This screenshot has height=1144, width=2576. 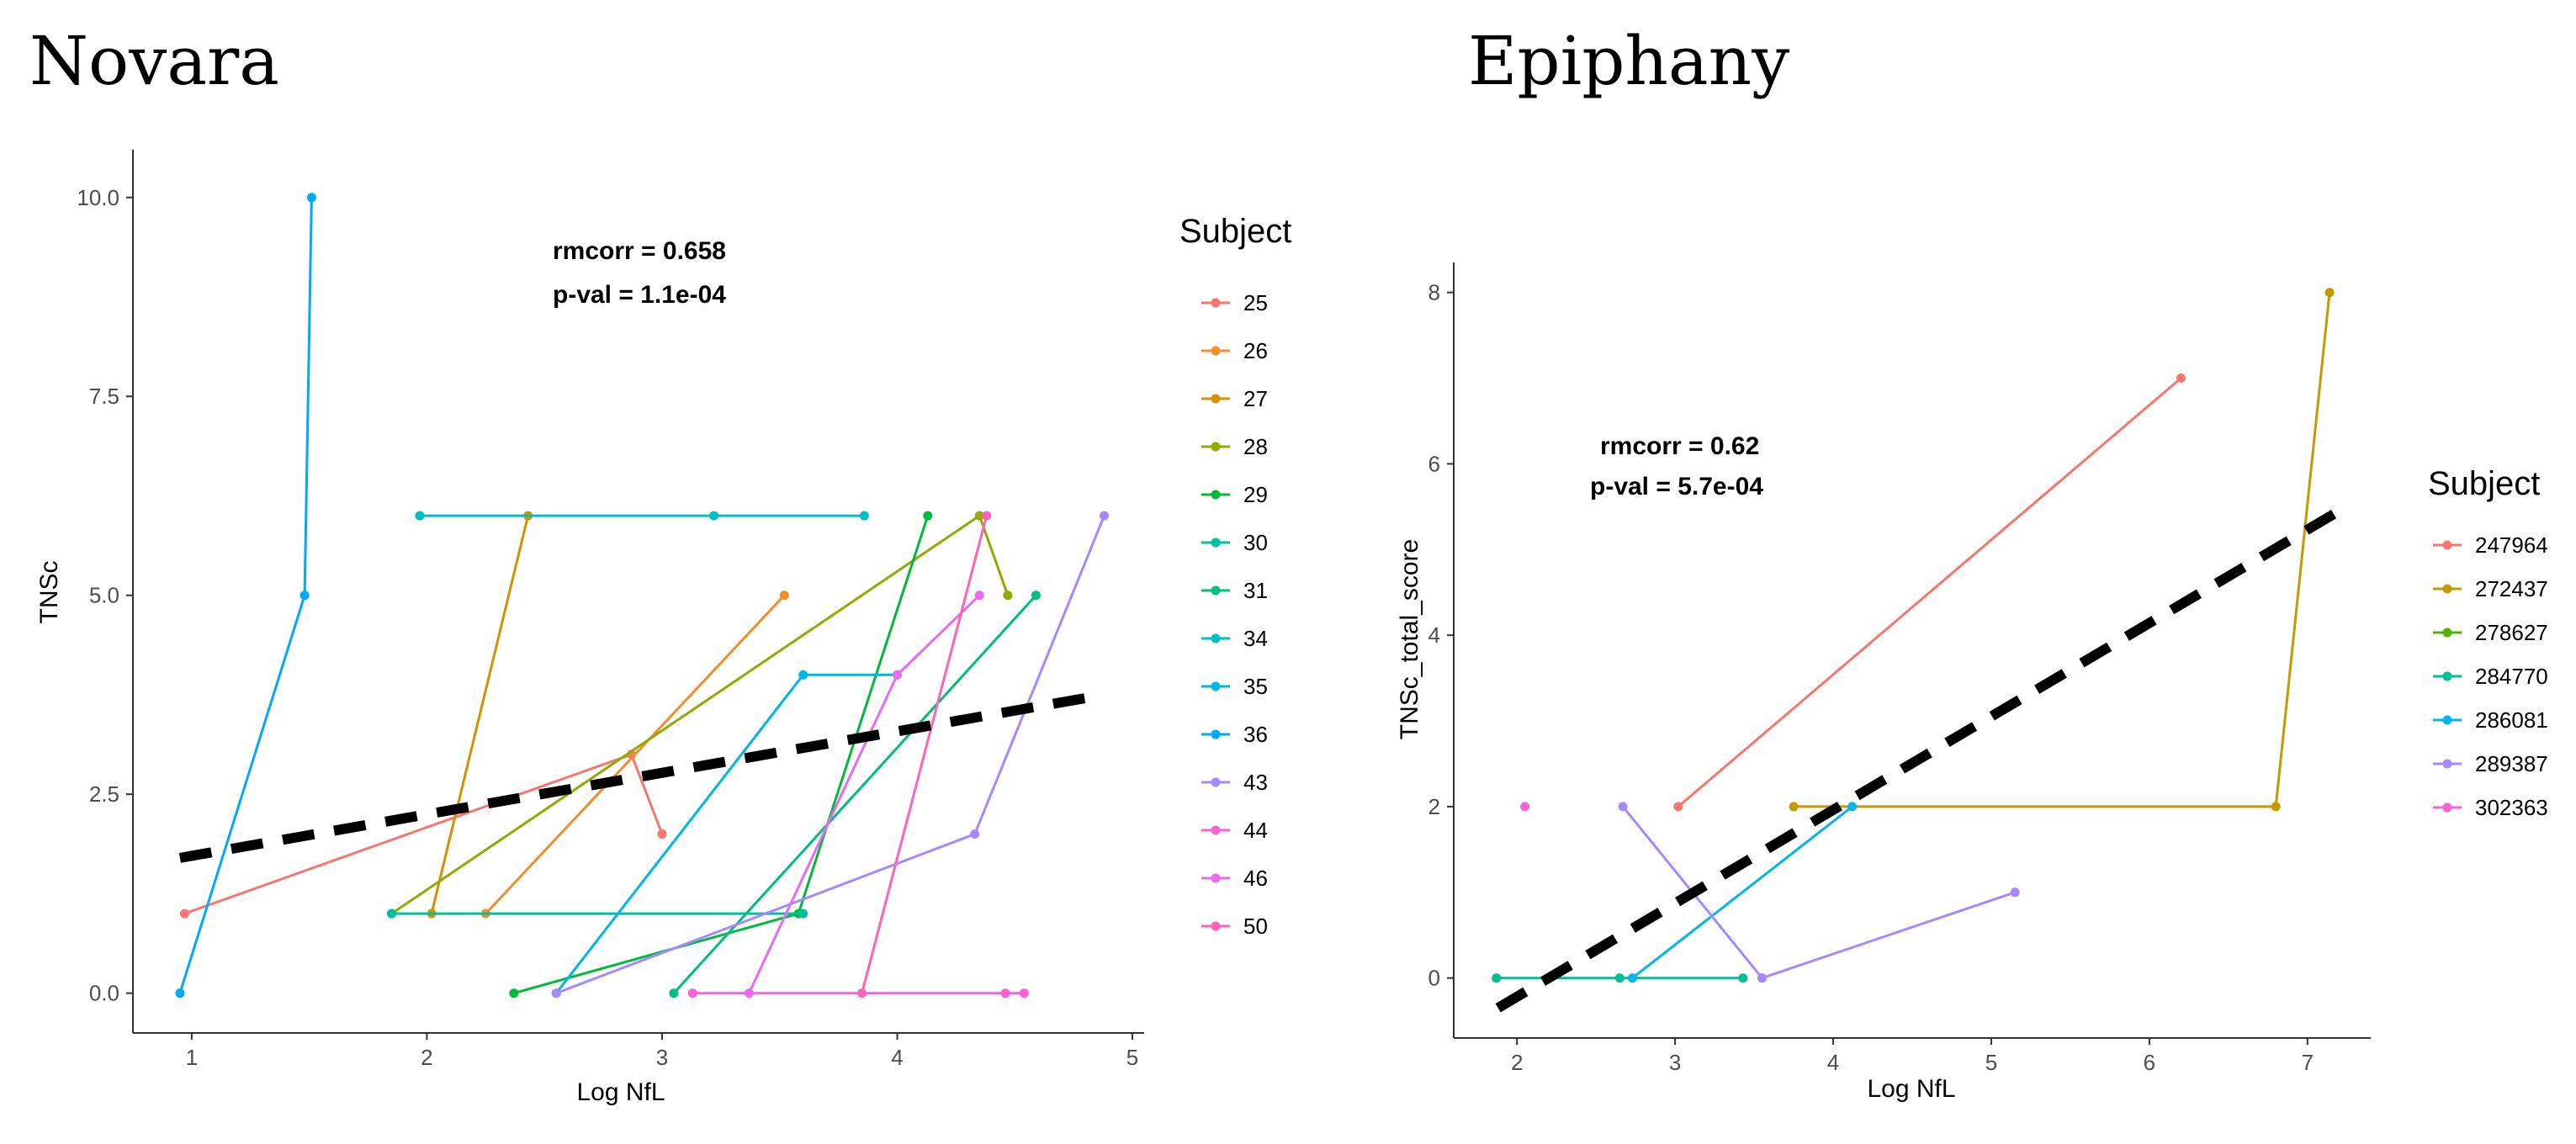 I want to click on epiphany-x-tick-label-7: 7, so click(x=2308, y=1062).